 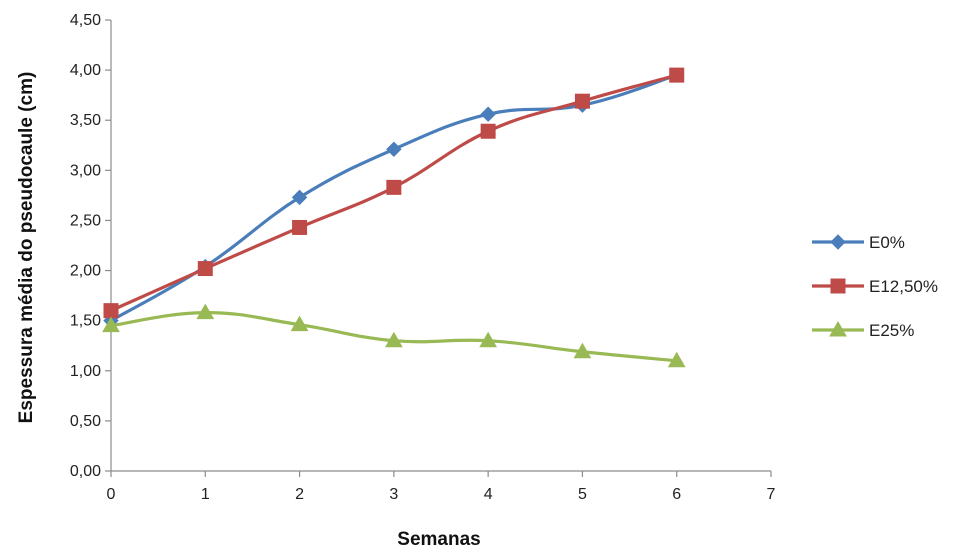 What do you see at coordinates (85, 20) in the screenshot?
I see `y-tick-label: 4,50` at bounding box center [85, 20].